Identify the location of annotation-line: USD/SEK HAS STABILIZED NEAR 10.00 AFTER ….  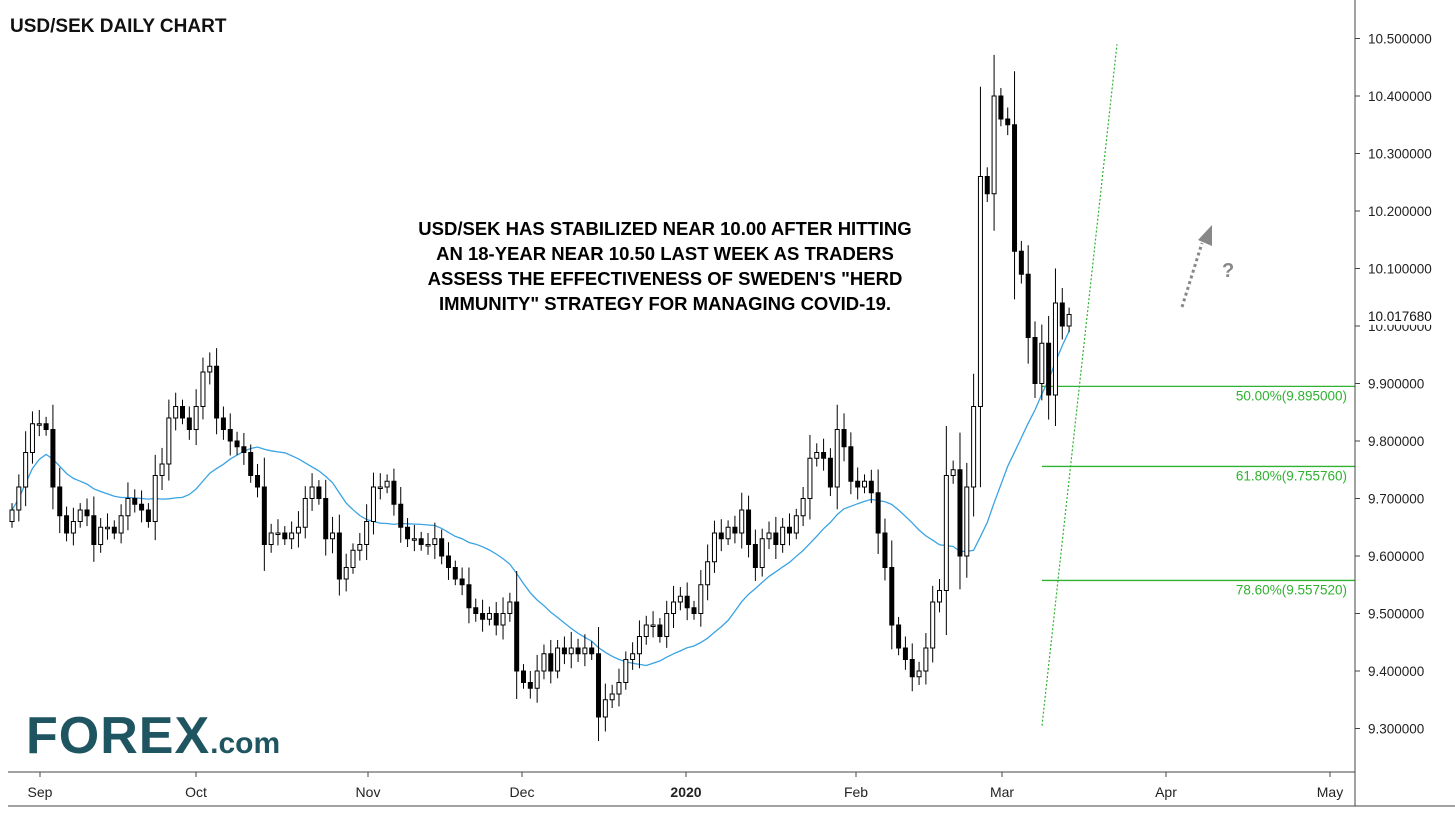
(665, 228).